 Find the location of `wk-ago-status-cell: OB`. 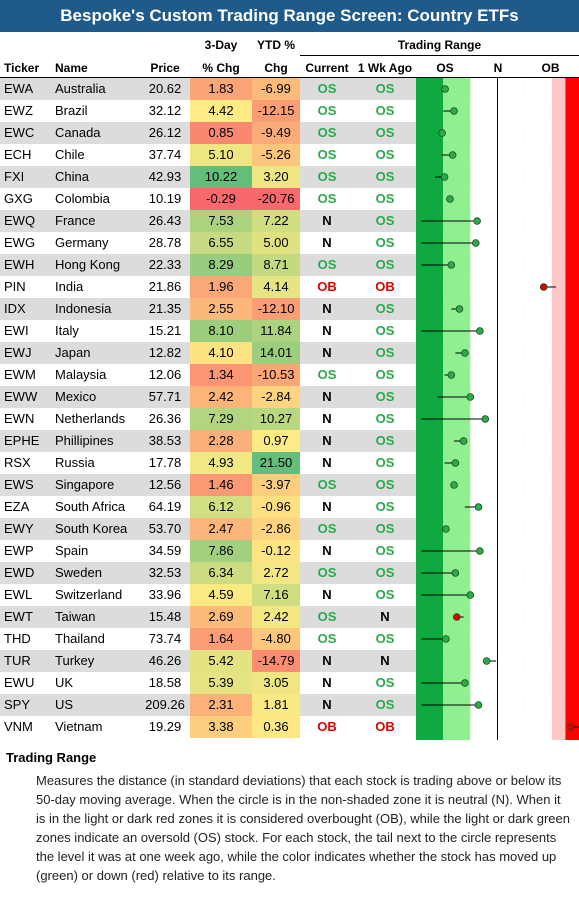

wk-ago-status-cell: OB is located at coordinates (385, 286).